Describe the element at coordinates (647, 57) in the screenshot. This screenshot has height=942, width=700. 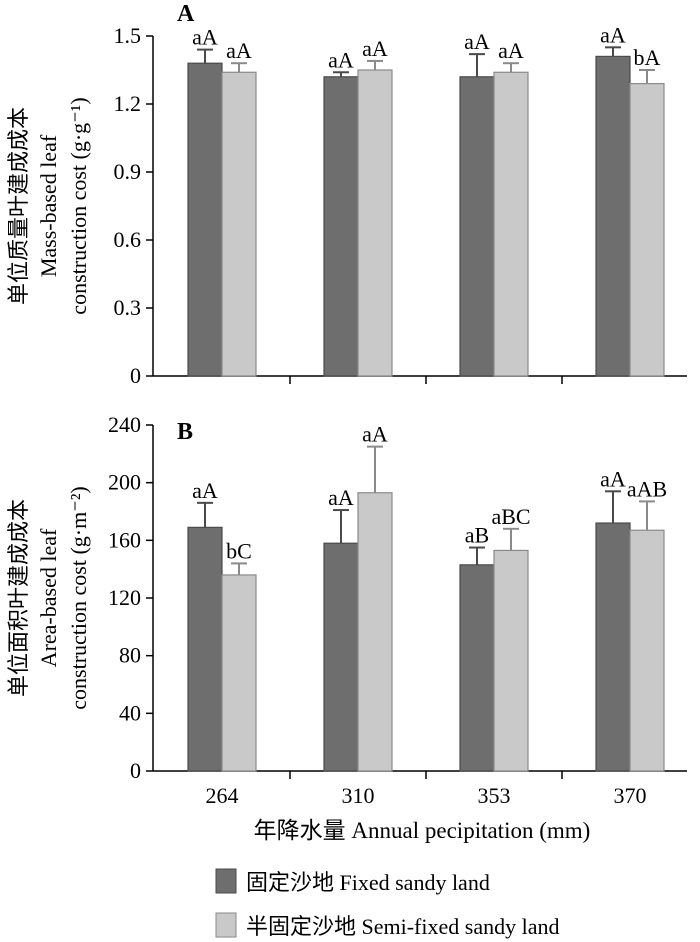
I see `data-label: bA` at that location.